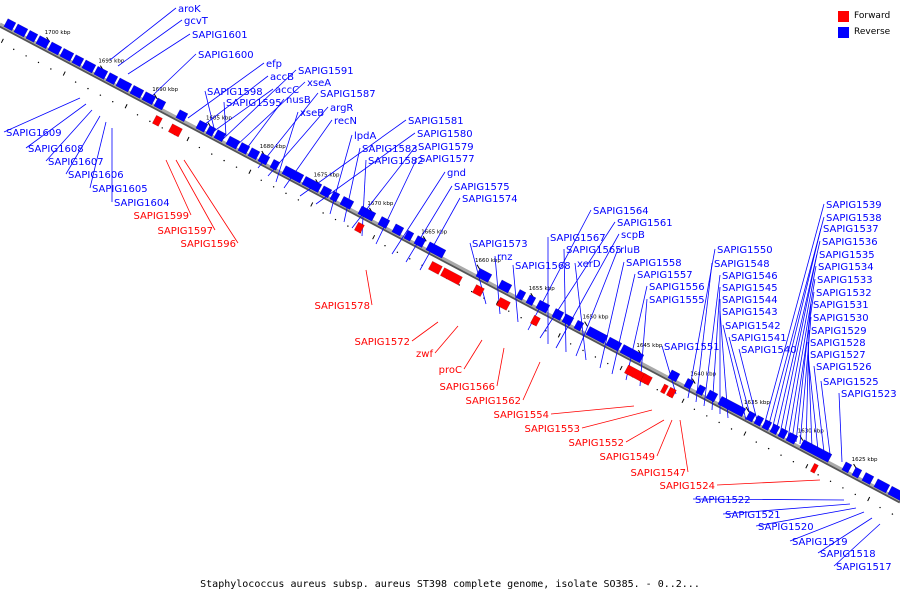  What do you see at coordinates (838, 343) in the screenshot?
I see `reverse-gene-label: SAPIG1528` at bounding box center [838, 343].